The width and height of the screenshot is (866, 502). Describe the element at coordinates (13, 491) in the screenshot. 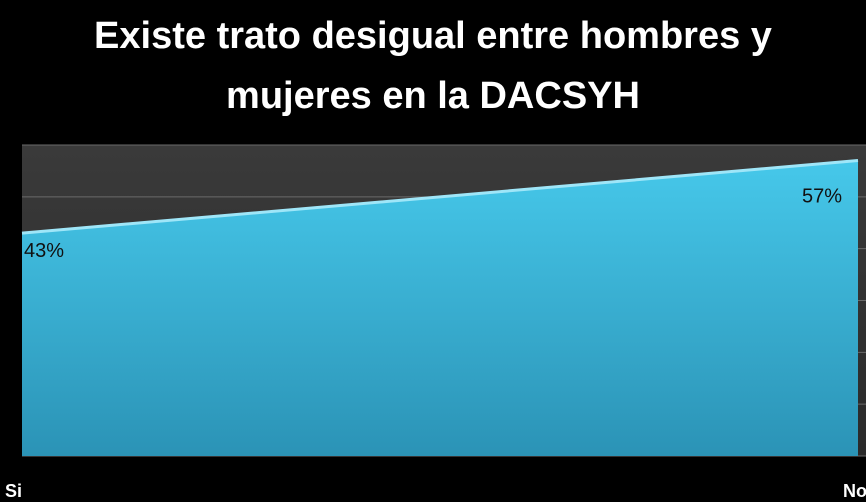

I see `x-tick-label: Si` at that location.